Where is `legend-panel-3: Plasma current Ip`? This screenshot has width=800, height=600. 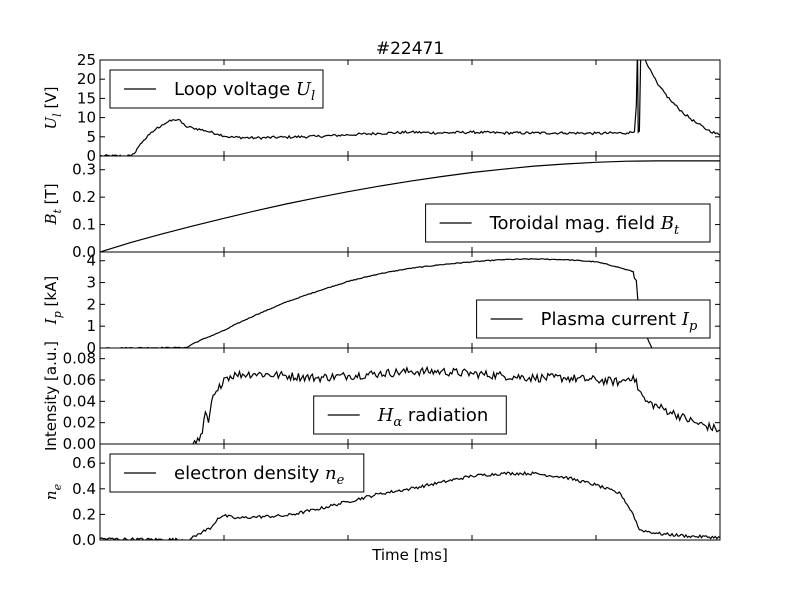 legend-panel-3: Plasma current Ip is located at coordinates (593, 319).